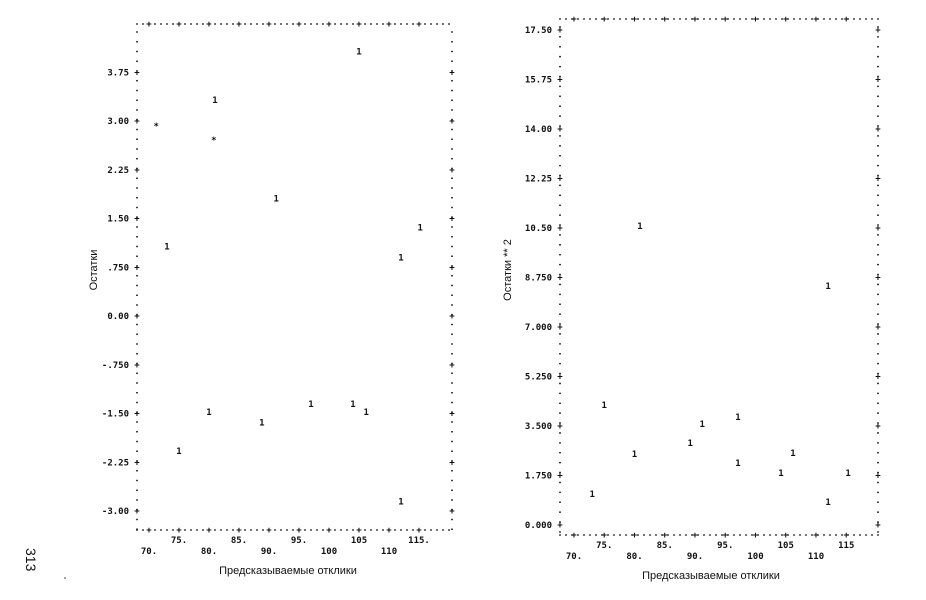 The width and height of the screenshot is (926, 600). I want to click on y-tick-label: 14.00, so click(538, 130).